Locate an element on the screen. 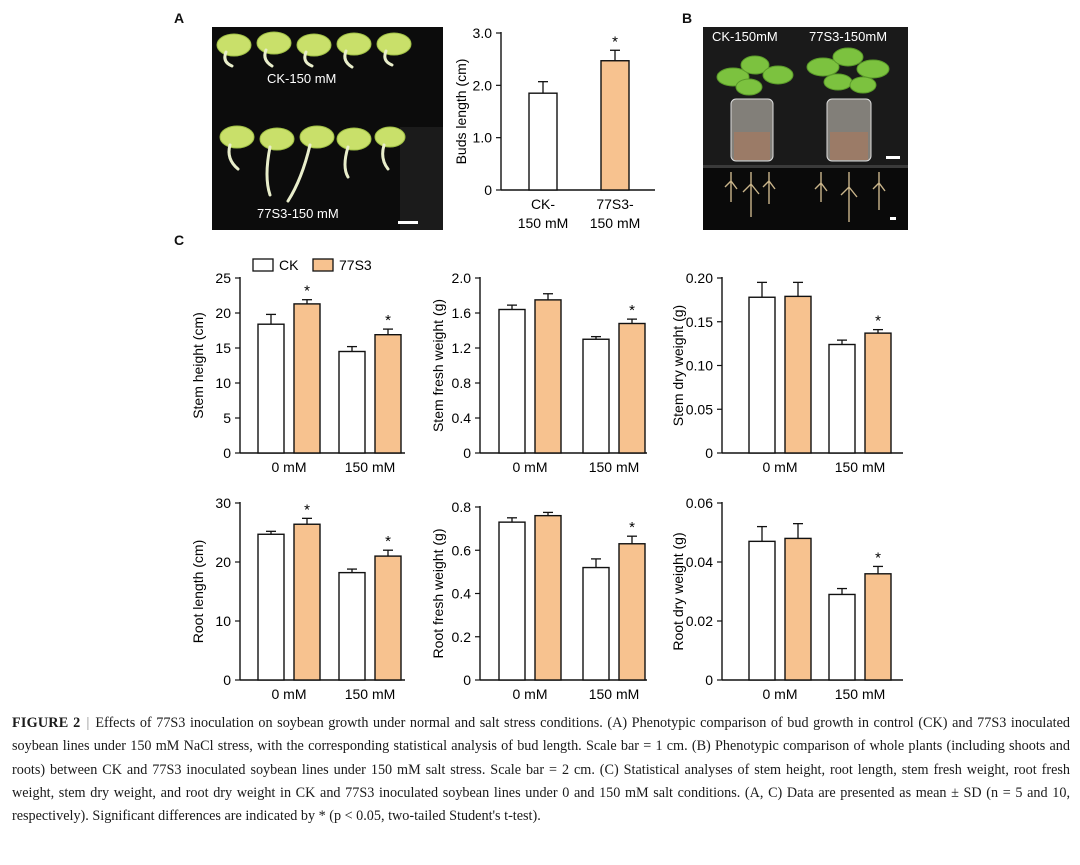  panel-label-c: C is located at coordinates (179, 240).